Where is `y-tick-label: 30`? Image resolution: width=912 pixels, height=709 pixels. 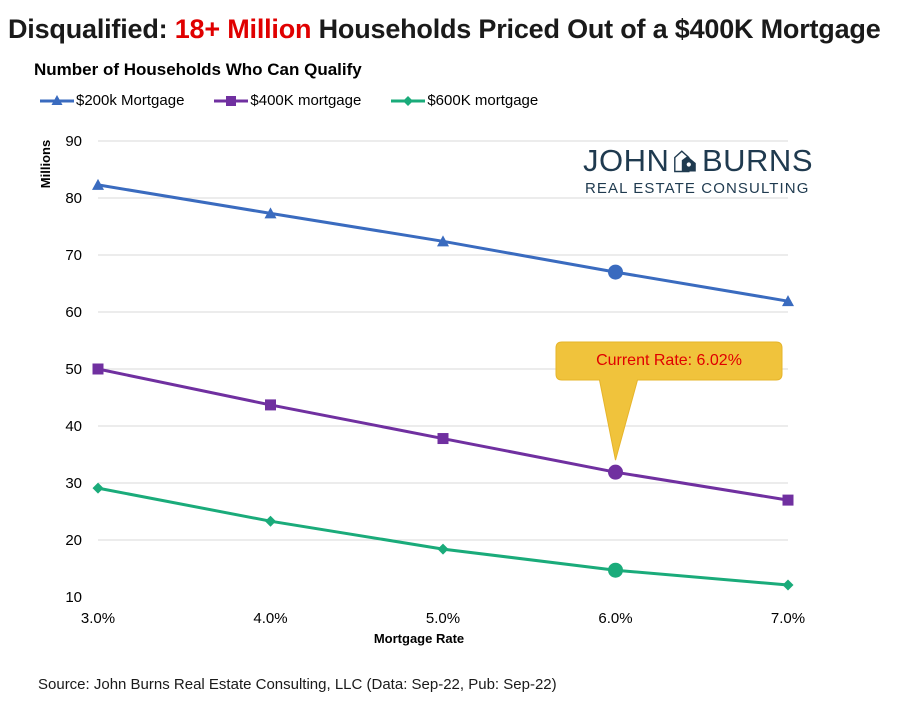 y-tick-label: 30 is located at coordinates (73, 483).